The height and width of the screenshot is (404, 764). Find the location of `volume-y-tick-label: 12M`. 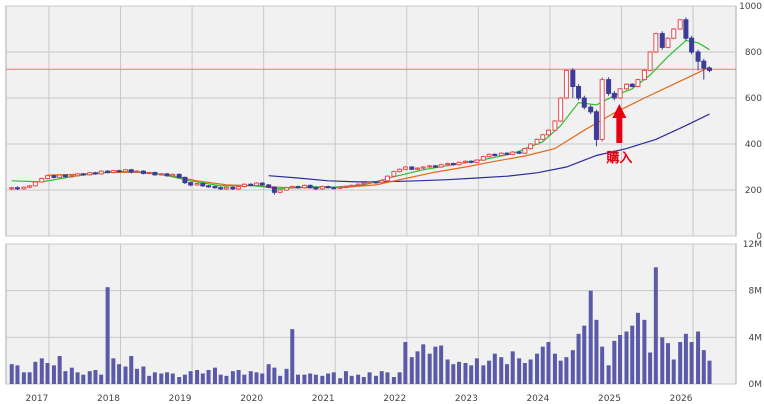

volume-y-tick-label: 12M is located at coordinates (752, 245).